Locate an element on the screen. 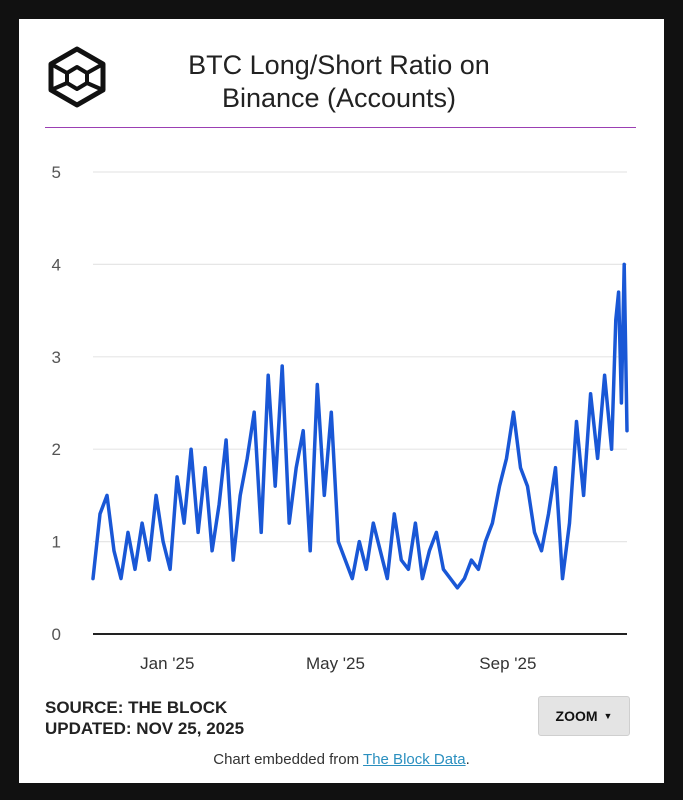  embed-suffix: . is located at coordinates (467, 759).